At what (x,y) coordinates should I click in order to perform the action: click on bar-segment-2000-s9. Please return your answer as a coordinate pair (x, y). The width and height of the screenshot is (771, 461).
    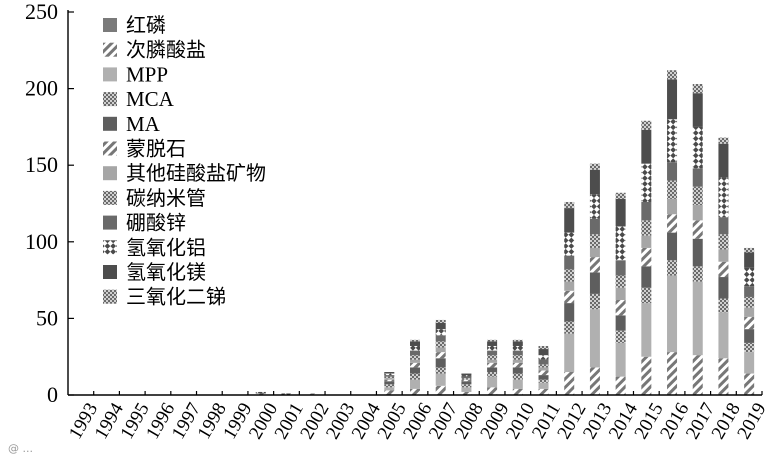
    Looking at the image, I should click on (260, 392).